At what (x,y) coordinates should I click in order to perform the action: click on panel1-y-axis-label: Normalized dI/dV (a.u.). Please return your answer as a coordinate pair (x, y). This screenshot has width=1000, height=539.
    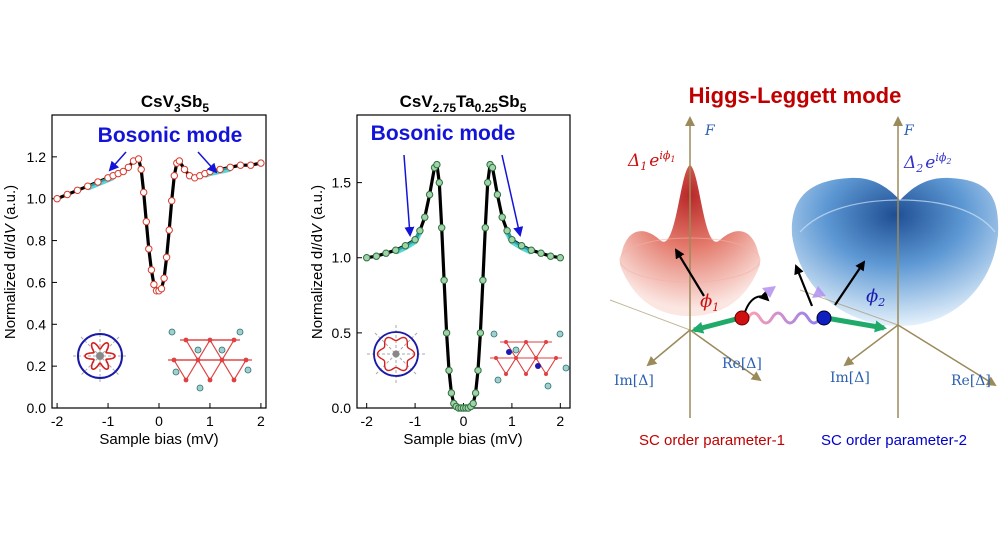
    Looking at the image, I should click on (10, 262).